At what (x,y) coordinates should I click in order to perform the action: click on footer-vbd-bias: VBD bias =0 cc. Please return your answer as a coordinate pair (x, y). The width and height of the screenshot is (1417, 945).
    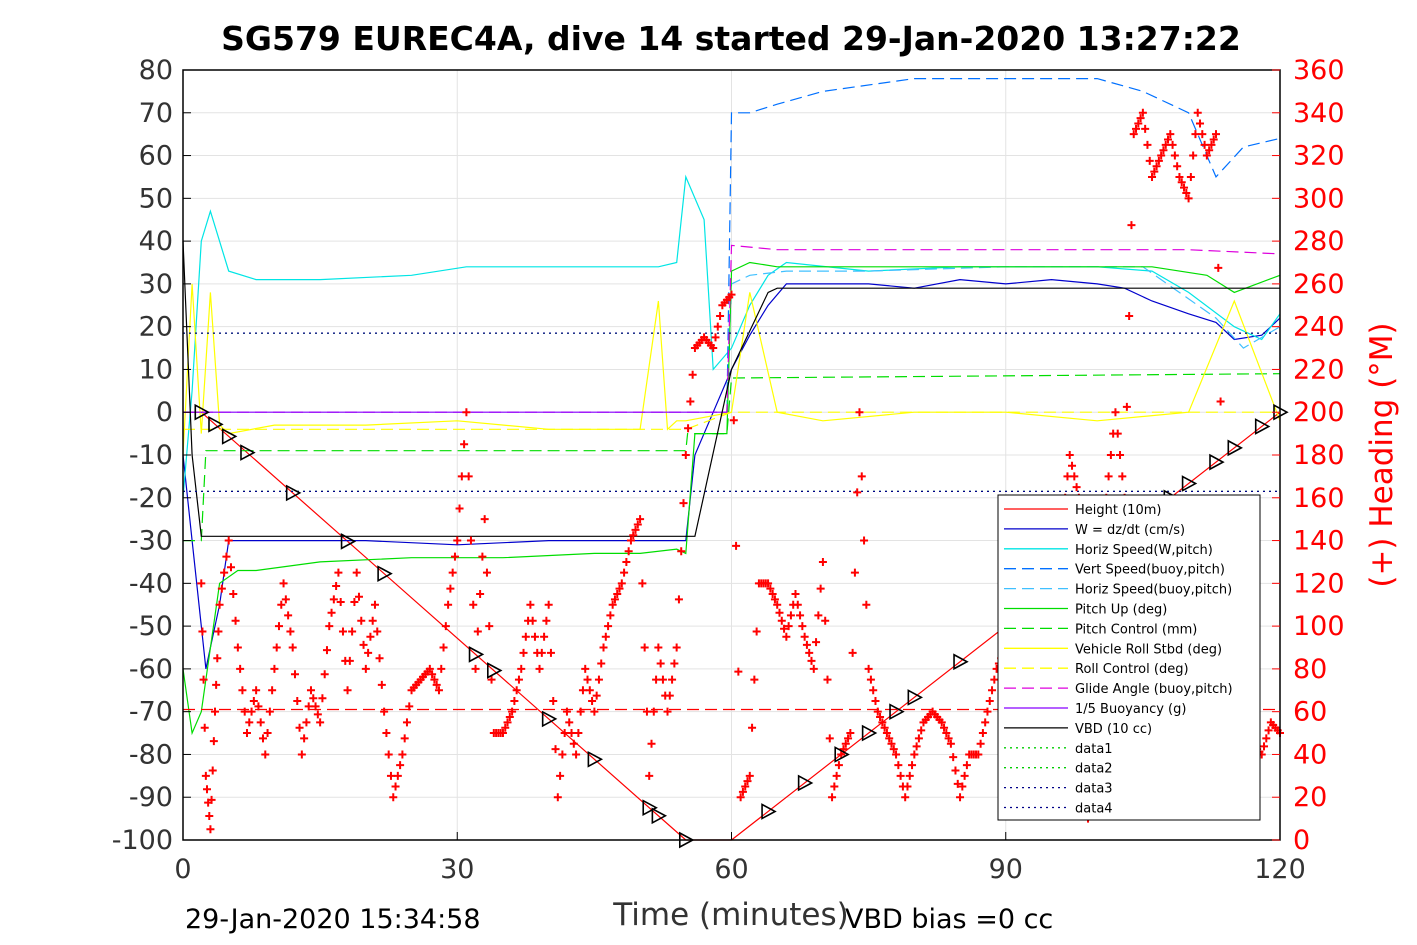
    Looking at the image, I should click on (949, 919).